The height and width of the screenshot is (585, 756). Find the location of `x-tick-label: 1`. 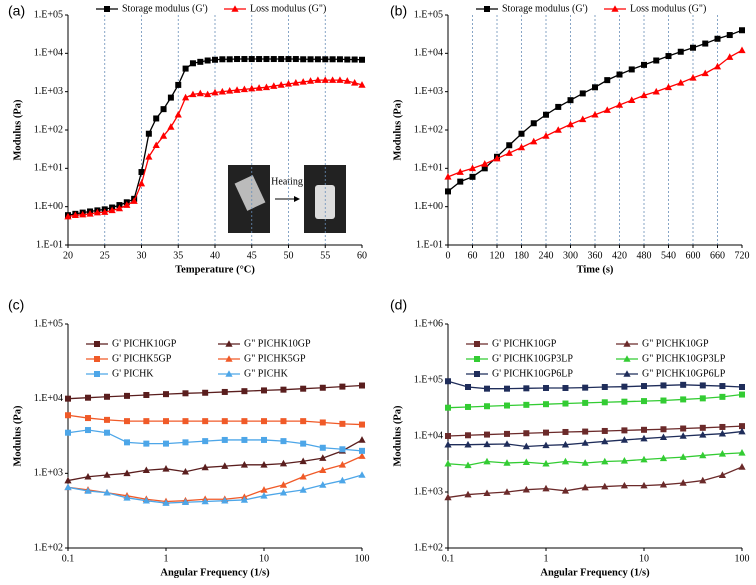

x-tick-label: 1 is located at coordinates (546, 558).